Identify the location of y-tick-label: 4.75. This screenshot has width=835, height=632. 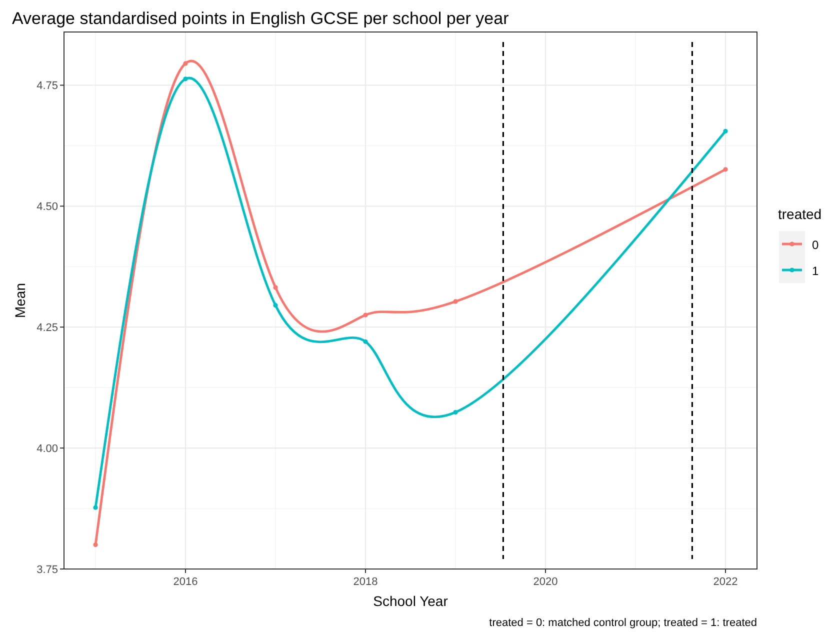
(47, 86).